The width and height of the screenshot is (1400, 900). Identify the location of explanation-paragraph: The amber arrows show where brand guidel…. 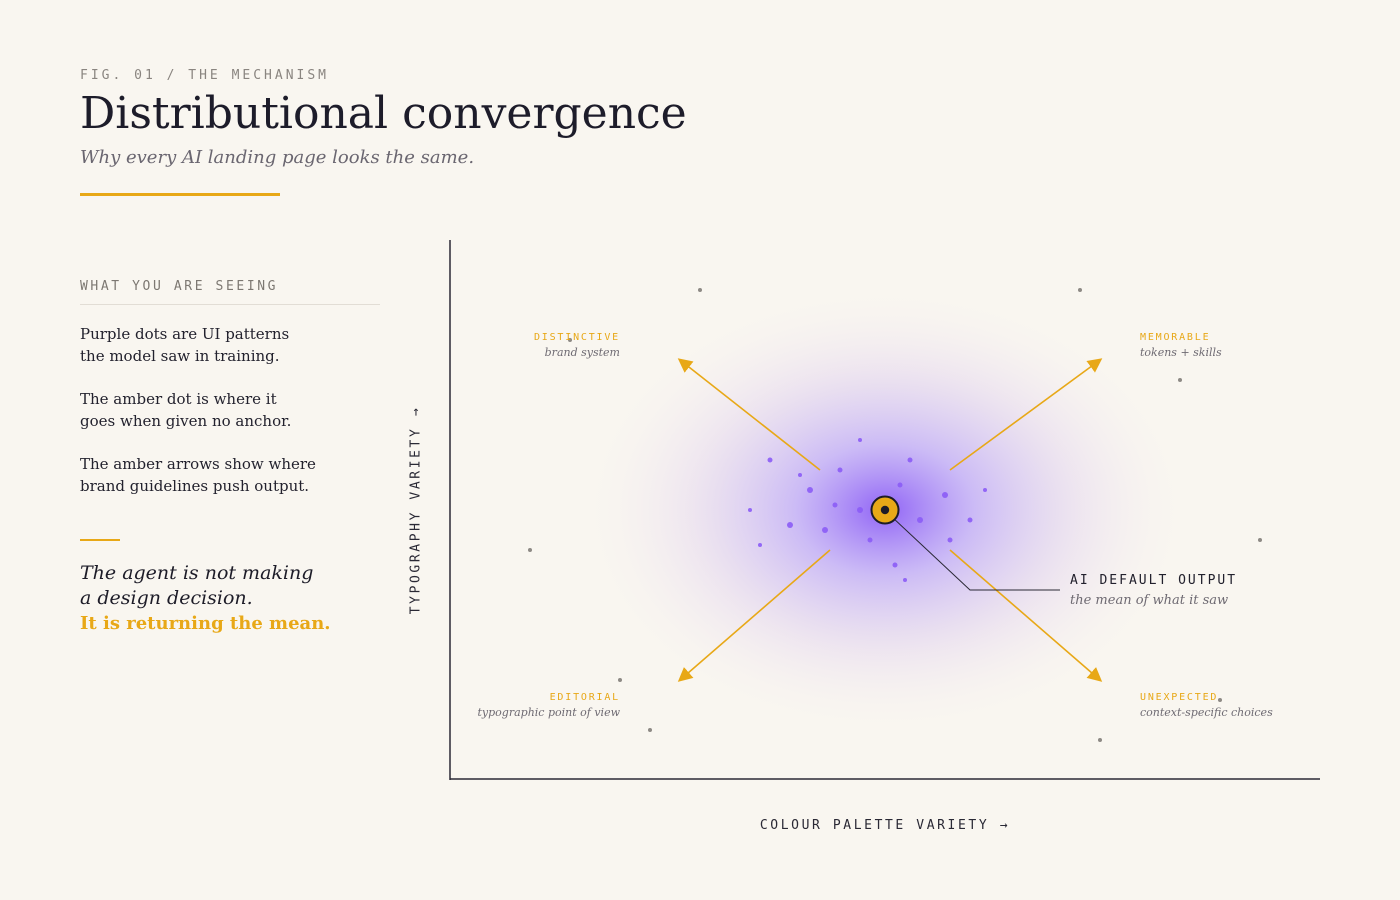
(230, 475).